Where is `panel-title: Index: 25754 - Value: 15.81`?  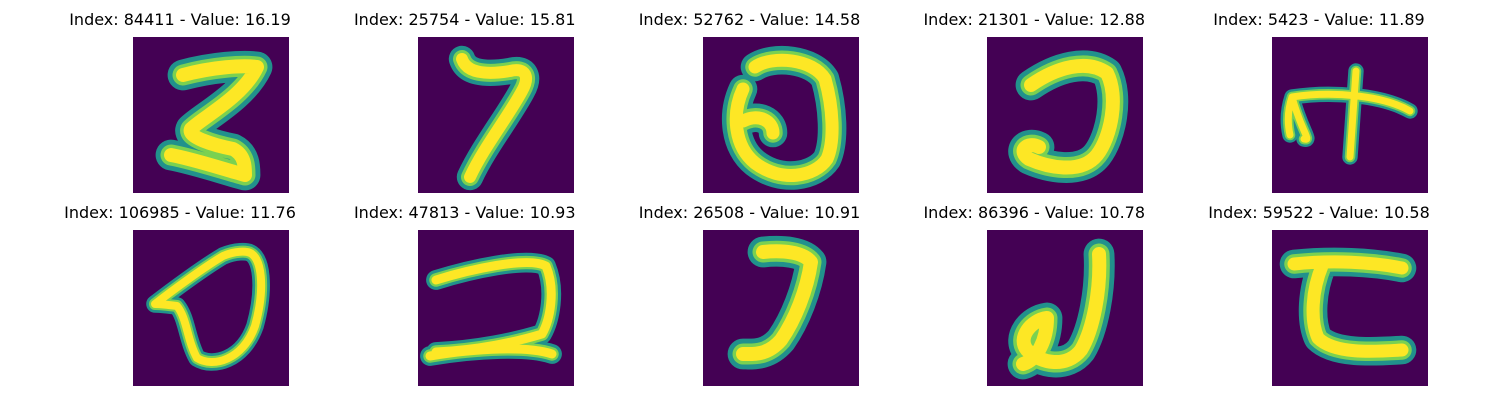
panel-title: Index: 25754 - Value: 15.81 is located at coordinates (464, 19).